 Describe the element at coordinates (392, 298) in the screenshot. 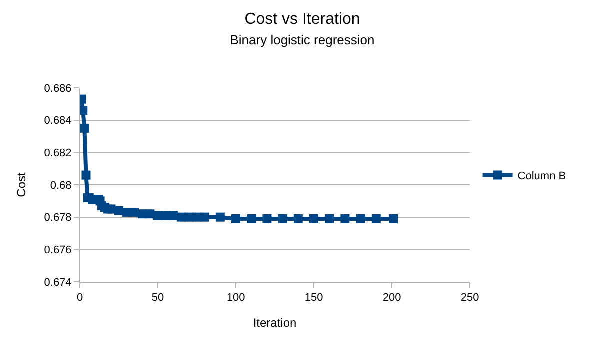

I see `x-tick-label: 200` at that location.